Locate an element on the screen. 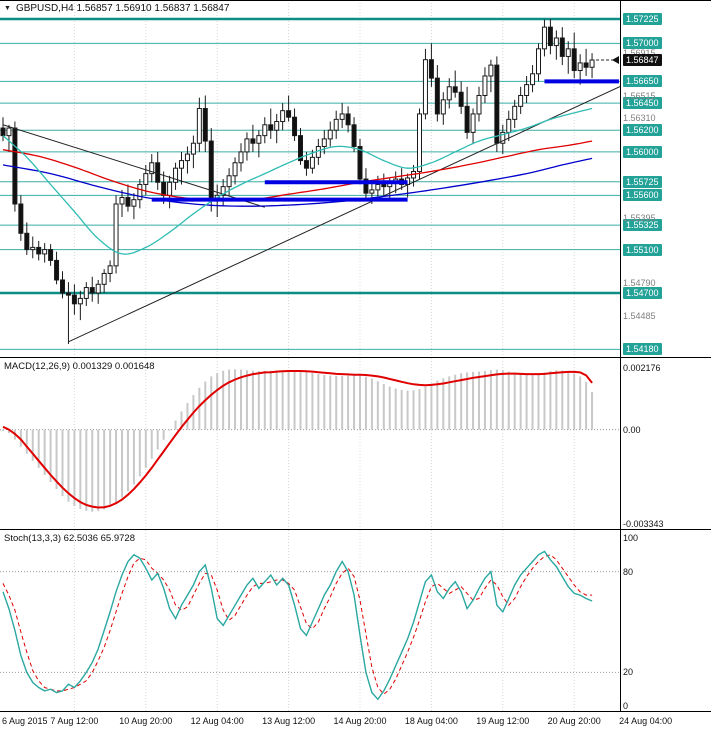 The height and width of the screenshot is (733, 711). price-level-badge: 1.56650 is located at coordinates (642, 81).